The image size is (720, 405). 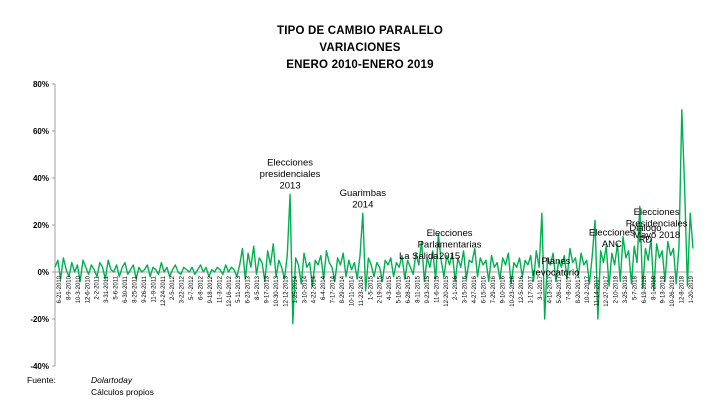 I want to click on x-tick-label: 6-28-2015, so click(x=409, y=289).